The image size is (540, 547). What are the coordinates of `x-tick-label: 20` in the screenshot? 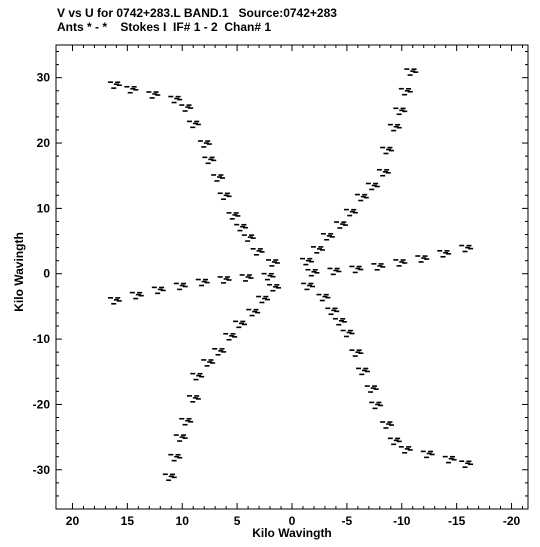 It's located at (73, 521).